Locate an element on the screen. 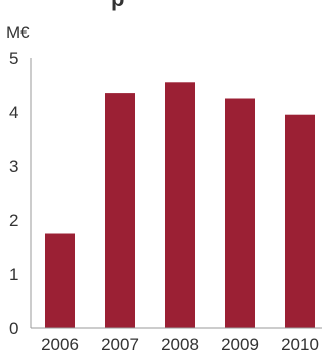  y-axis-unit-label: M€ is located at coordinates (18, 32).